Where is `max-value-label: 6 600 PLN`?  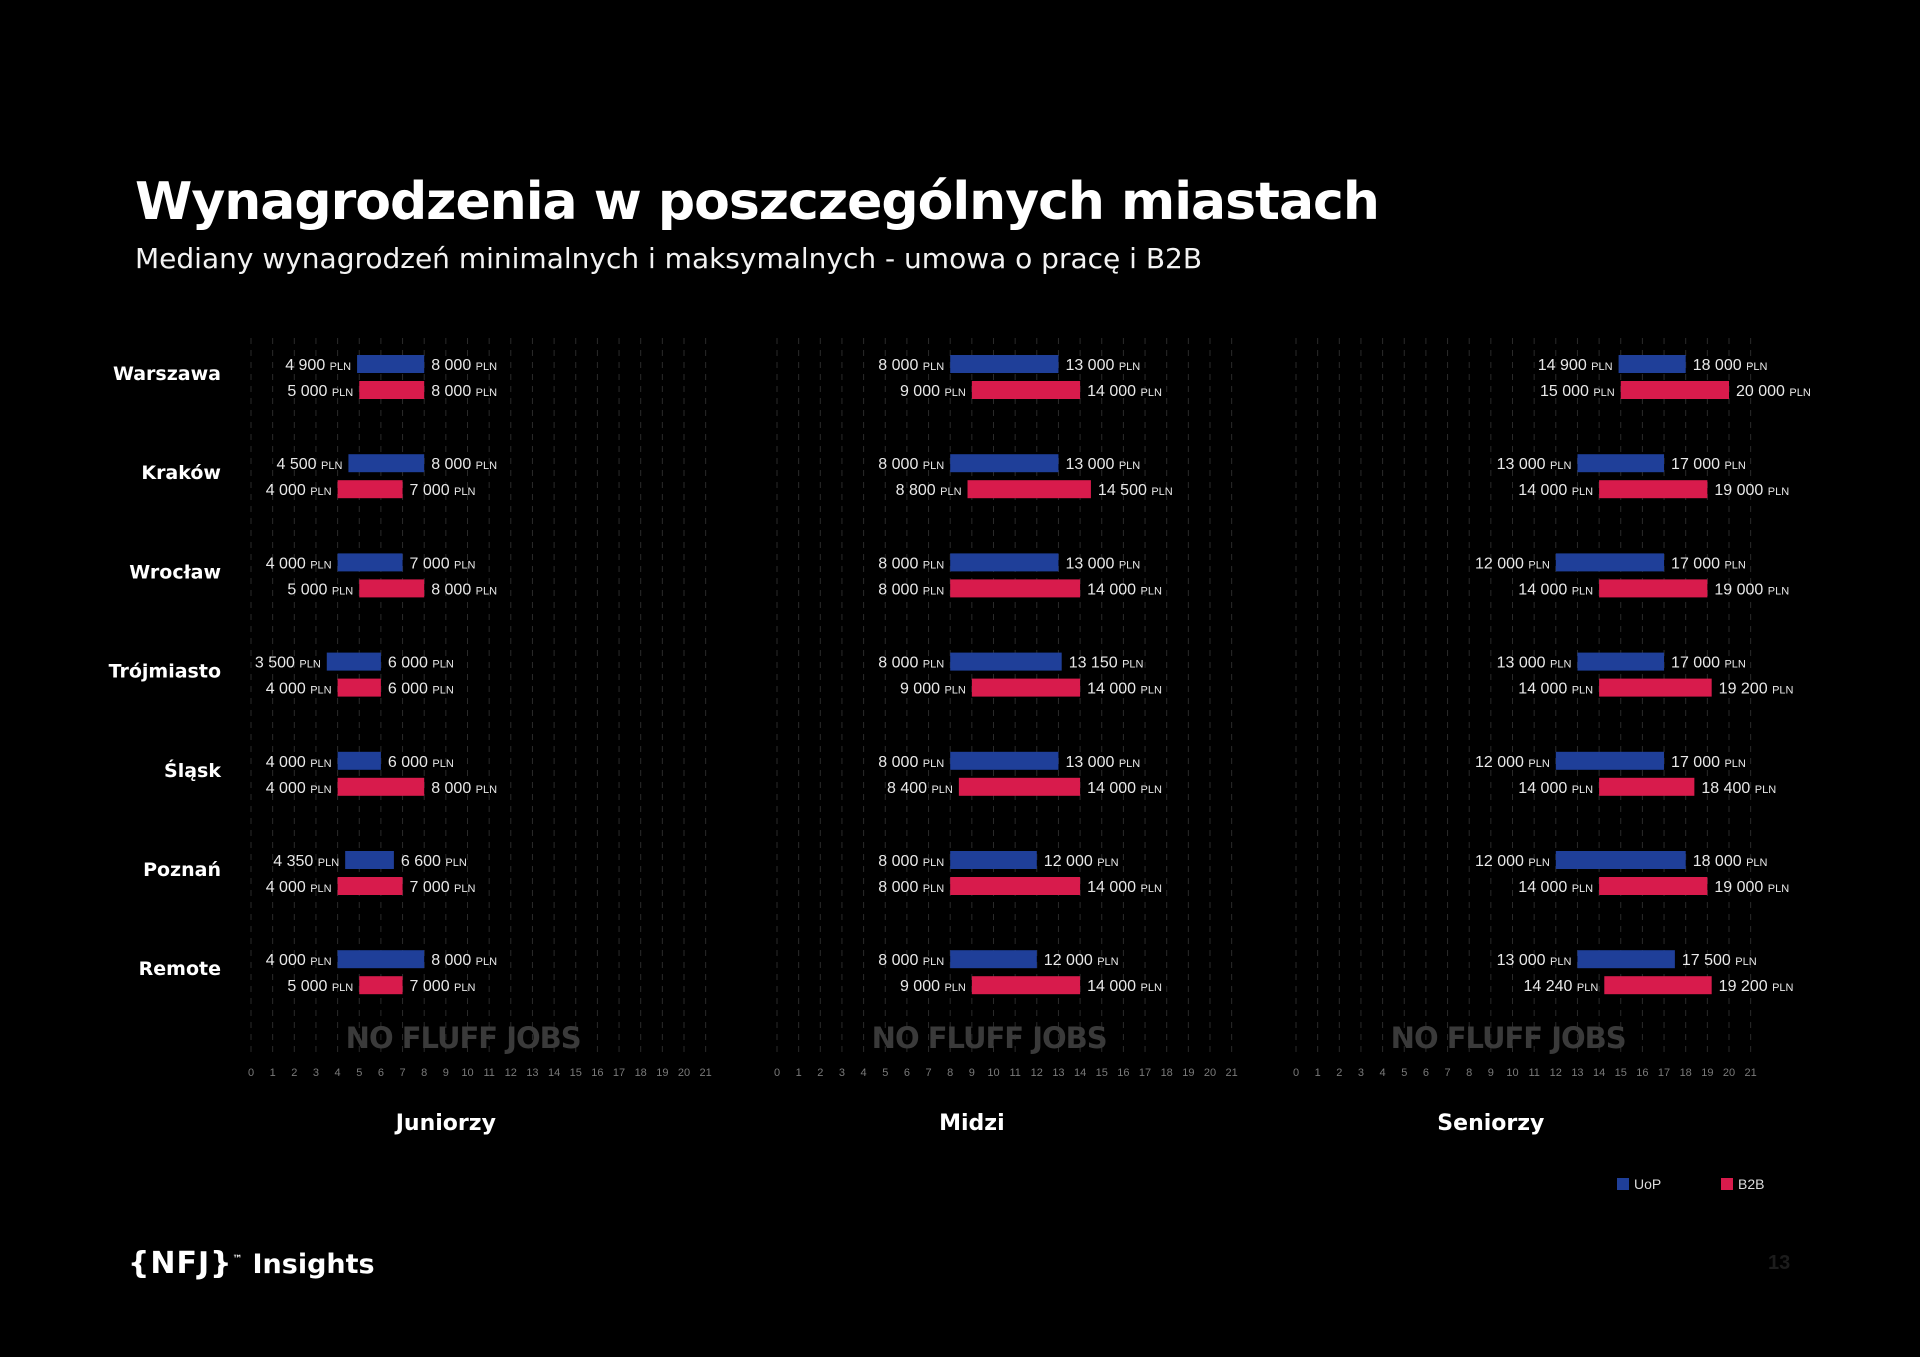
max-value-label: 6 600 PLN is located at coordinates (434, 861).